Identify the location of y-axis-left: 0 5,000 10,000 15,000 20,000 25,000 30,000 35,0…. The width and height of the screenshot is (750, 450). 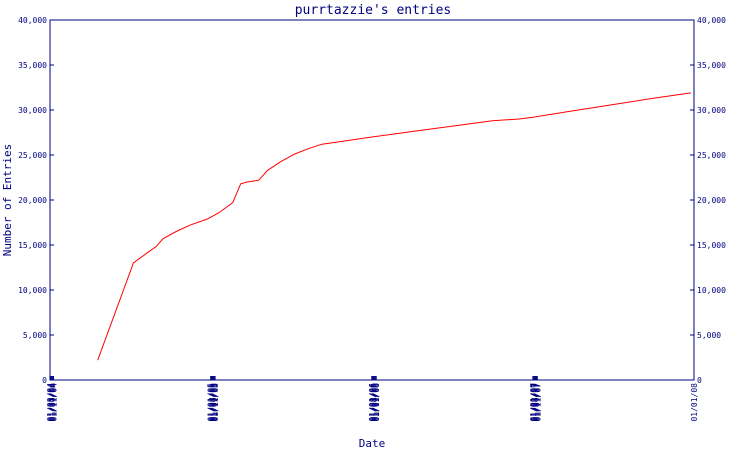
(36, 200).